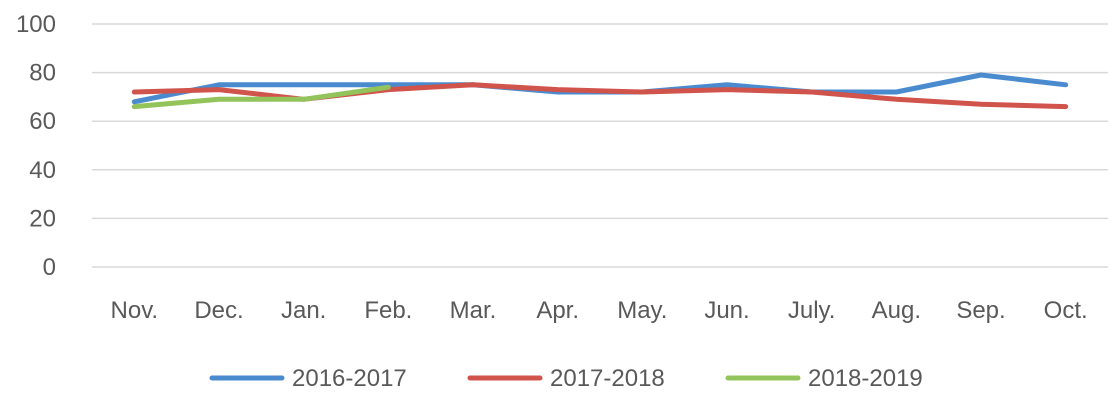 Image resolution: width=1110 pixels, height=398 pixels. I want to click on series-line-2018-2019, so click(261, 97).